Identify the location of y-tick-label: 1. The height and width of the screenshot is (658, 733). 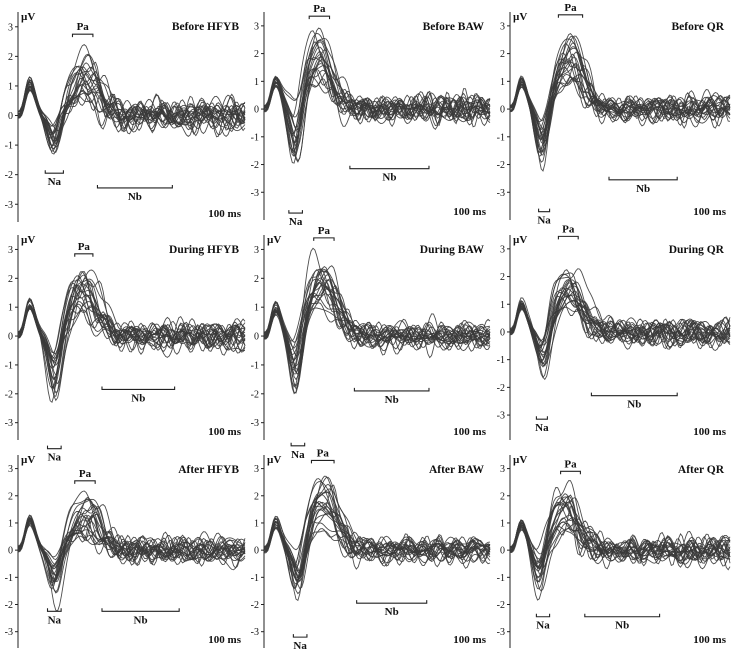
(10, 523).